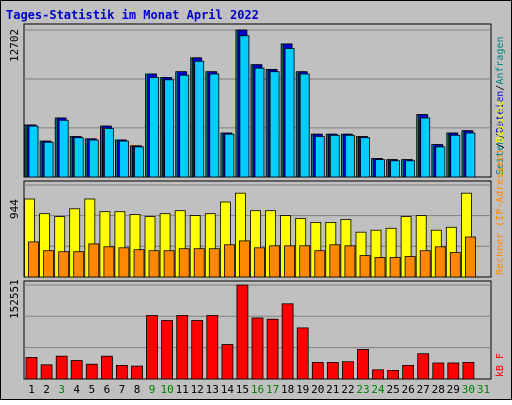  Describe the element at coordinates (378, 389) in the screenshot. I see `day-label-24: 24` at that location.